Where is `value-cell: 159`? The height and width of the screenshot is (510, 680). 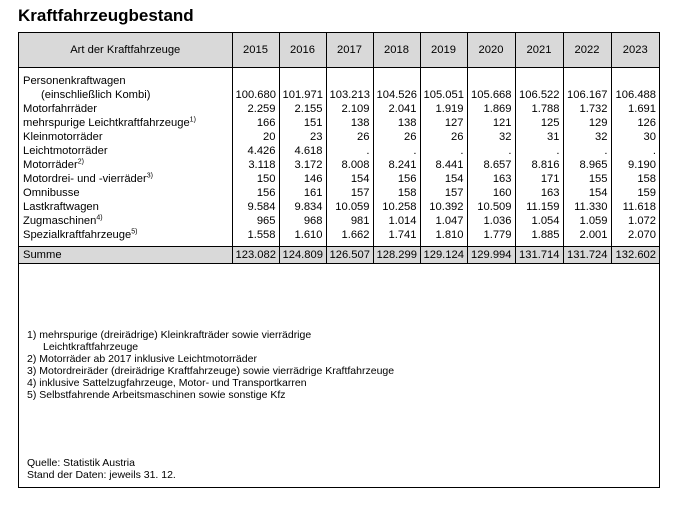 value-cell: 159 is located at coordinates (646, 193).